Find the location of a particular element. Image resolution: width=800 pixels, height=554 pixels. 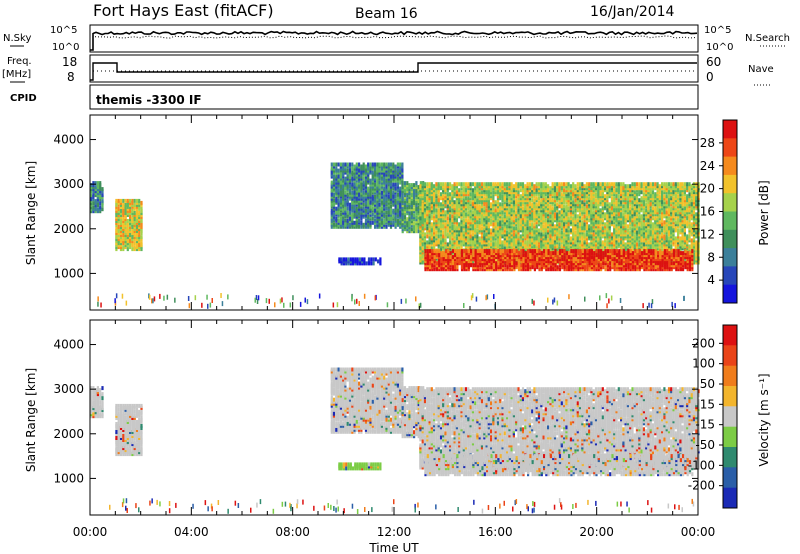

beam-label: Beam 16 is located at coordinates (386, 14).